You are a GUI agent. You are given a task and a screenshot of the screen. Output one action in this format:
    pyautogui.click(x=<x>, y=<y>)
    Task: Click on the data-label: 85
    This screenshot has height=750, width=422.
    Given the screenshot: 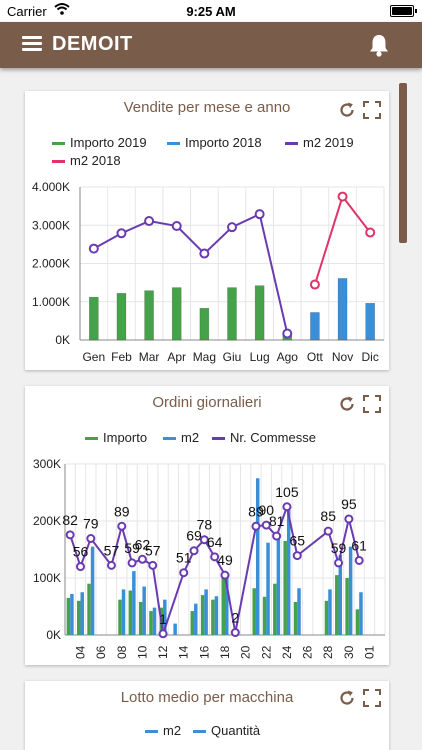 What is the action you would take?
    pyautogui.click(x=328, y=516)
    